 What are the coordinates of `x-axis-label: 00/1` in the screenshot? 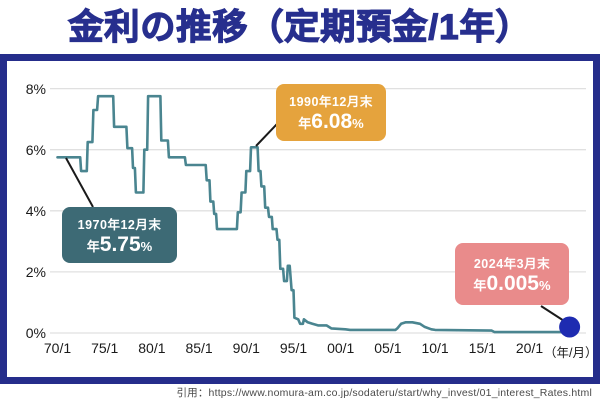 It's located at (341, 348).